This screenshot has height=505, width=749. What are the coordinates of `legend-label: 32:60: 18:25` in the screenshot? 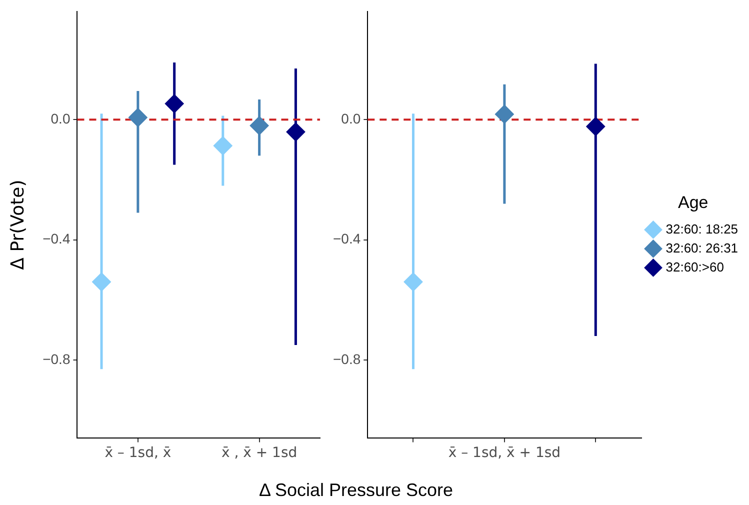 It's located at (702, 228).